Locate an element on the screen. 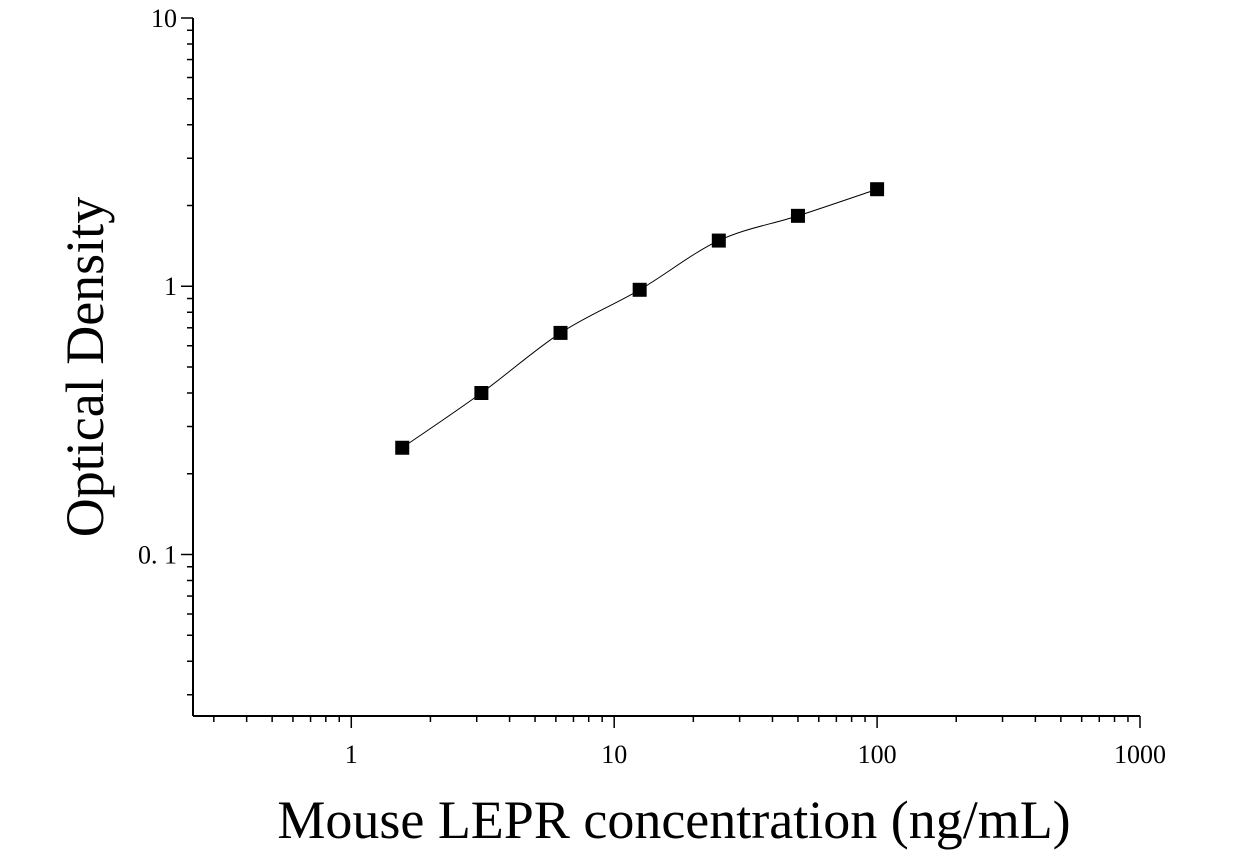  data-points is located at coordinates (640, 318).